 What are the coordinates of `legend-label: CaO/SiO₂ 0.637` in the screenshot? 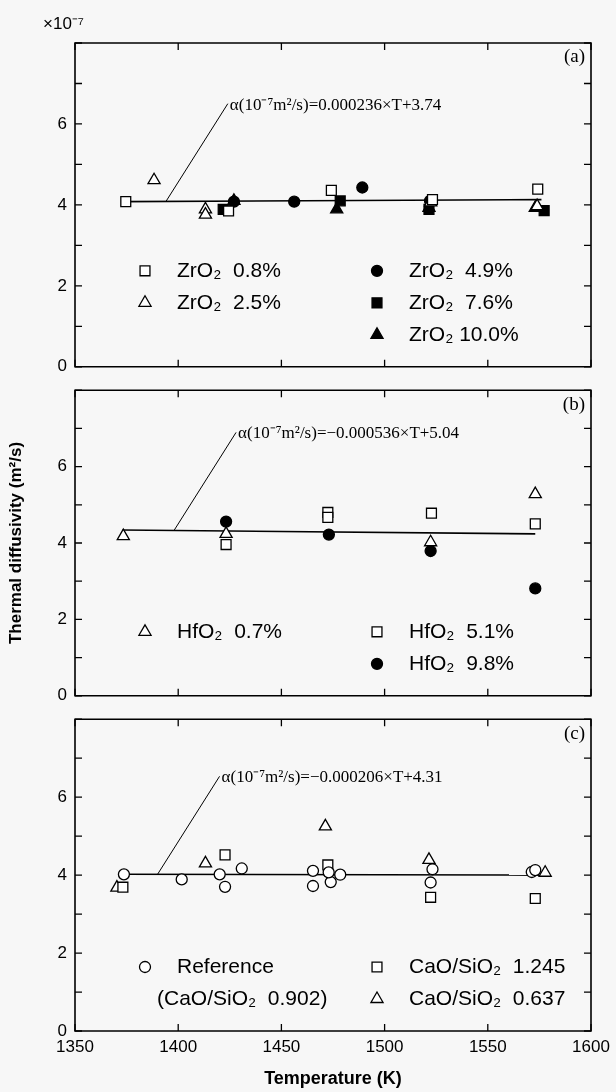 It's located at (487, 997).